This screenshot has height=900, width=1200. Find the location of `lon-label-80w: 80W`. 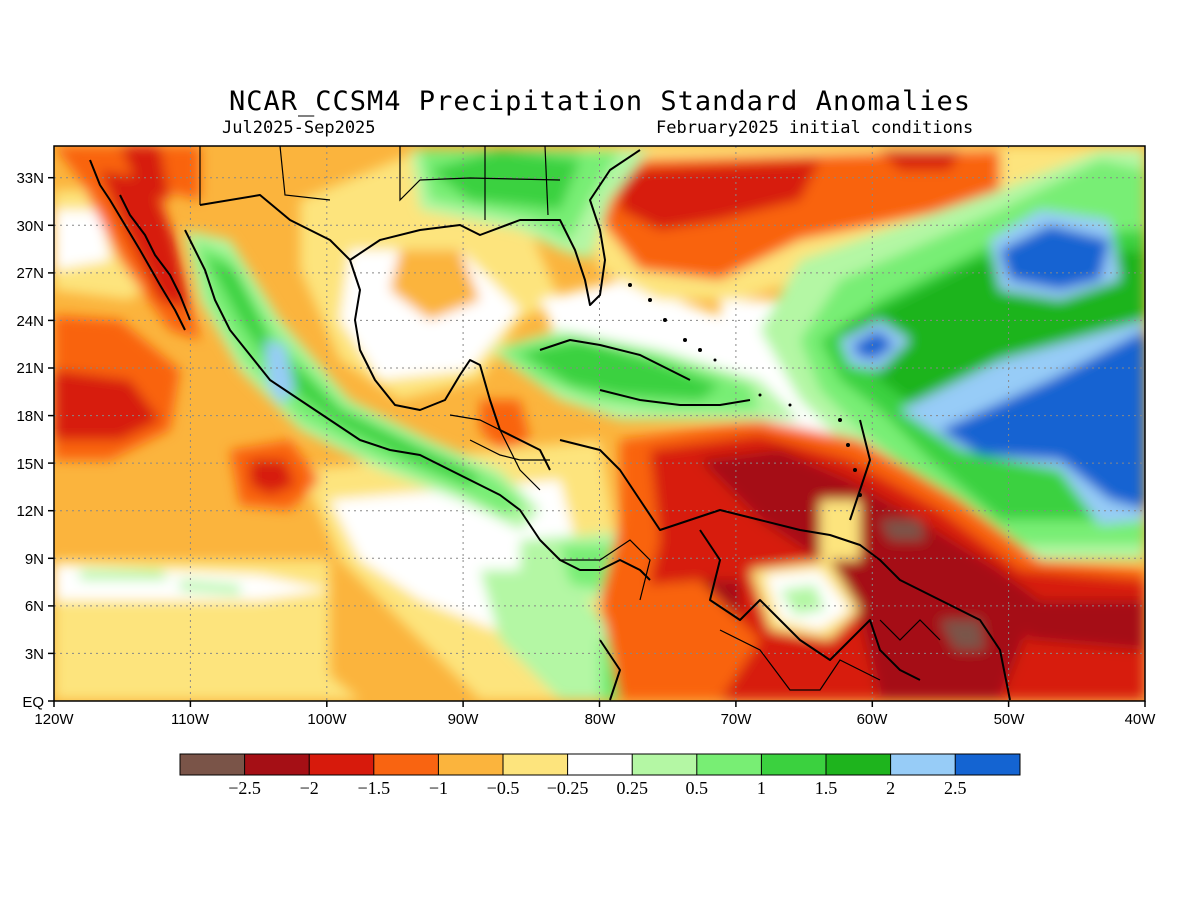

lon-label-80w: 80W is located at coordinates (601, 719).